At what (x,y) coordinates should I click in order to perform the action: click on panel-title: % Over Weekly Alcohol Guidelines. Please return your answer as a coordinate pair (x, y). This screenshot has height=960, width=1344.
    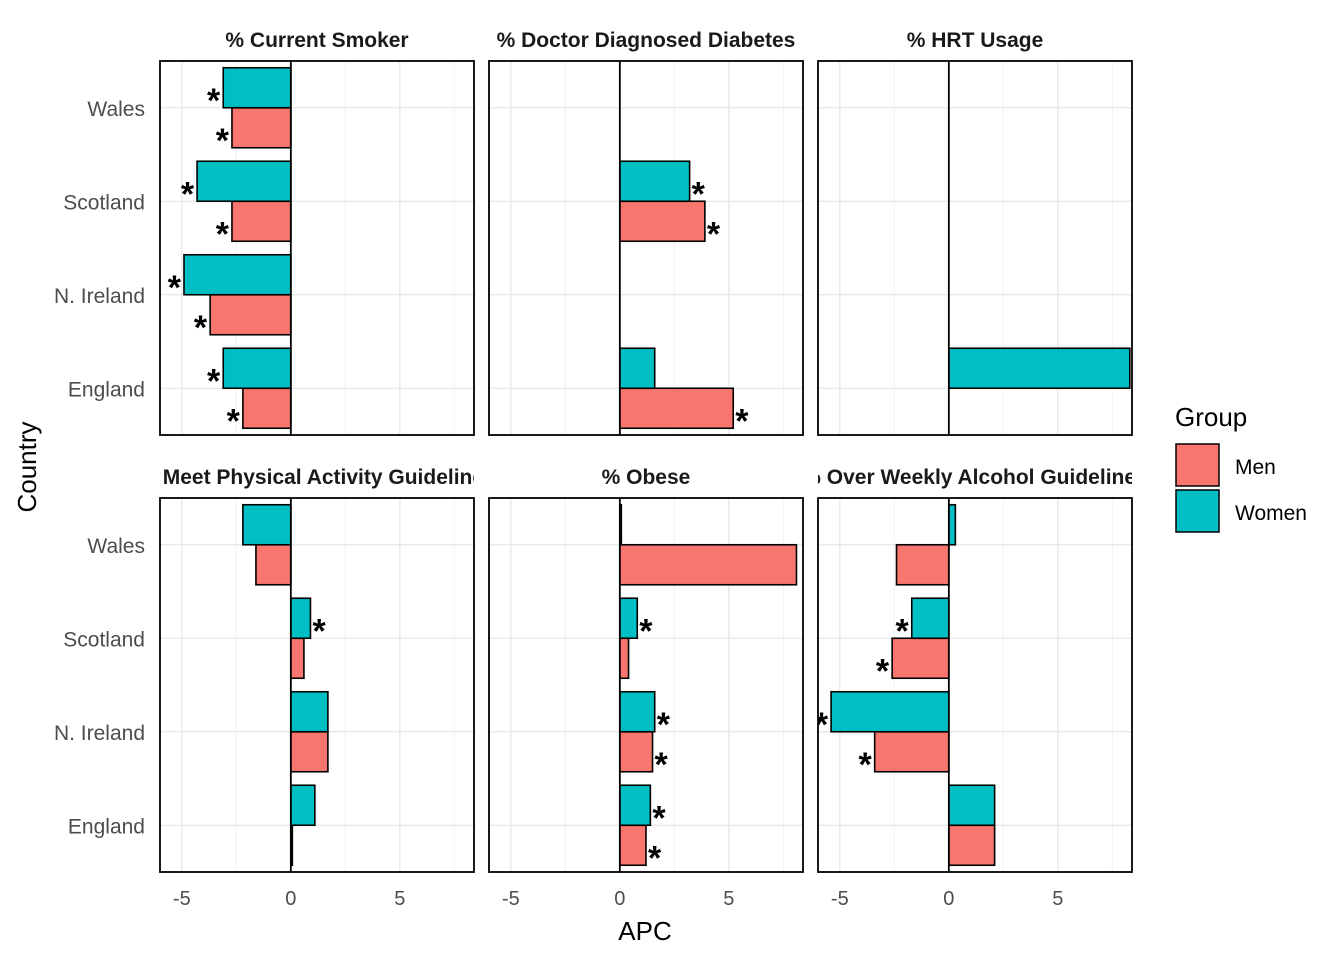
    Looking at the image, I should click on (974, 477).